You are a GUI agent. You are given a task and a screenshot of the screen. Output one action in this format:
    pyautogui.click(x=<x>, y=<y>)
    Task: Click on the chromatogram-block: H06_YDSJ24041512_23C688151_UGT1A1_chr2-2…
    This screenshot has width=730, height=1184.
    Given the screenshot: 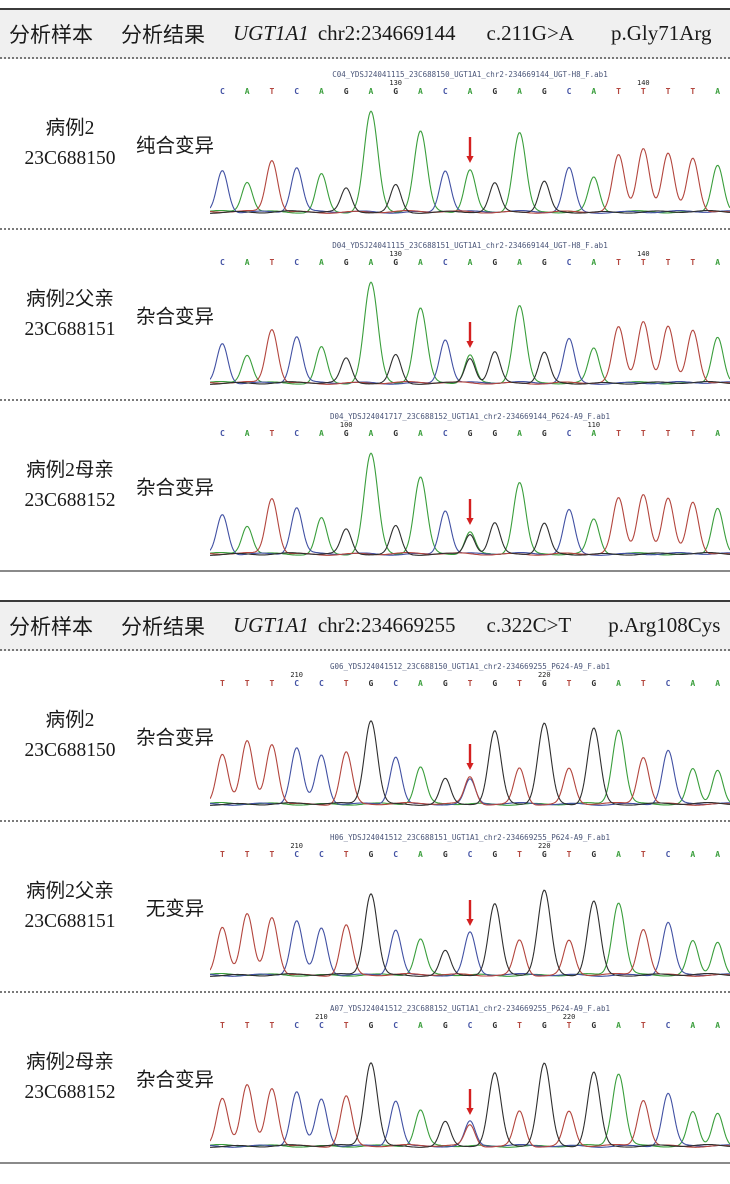 What is the action you would take?
    pyautogui.click(x=470, y=906)
    